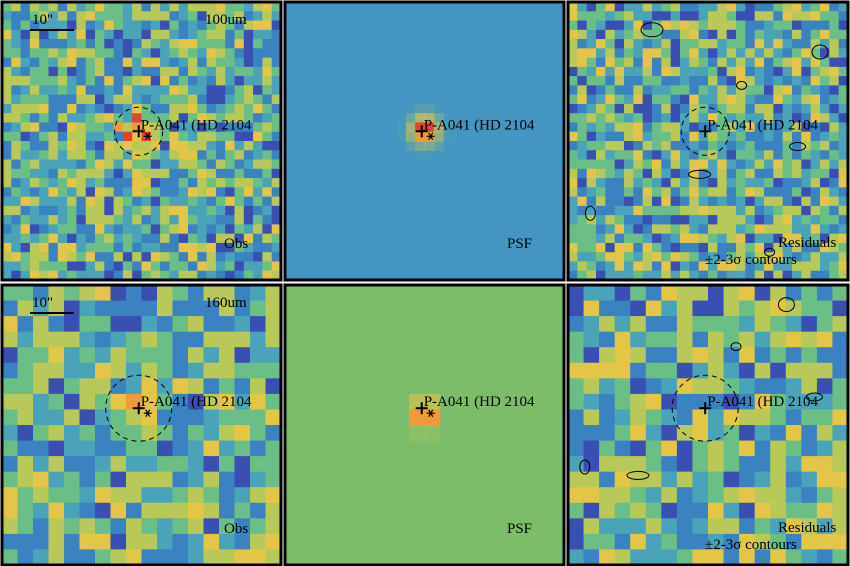 This screenshot has height=566, width=850. I want to click on contour, so click(700, 174).